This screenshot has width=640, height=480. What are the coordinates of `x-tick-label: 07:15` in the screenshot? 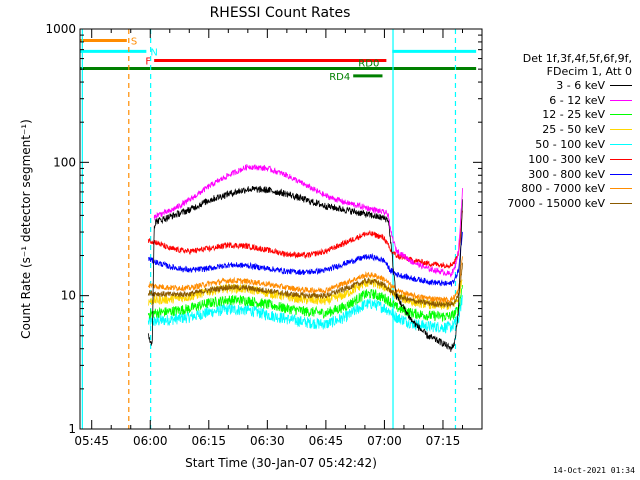 It's located at (443, 441).